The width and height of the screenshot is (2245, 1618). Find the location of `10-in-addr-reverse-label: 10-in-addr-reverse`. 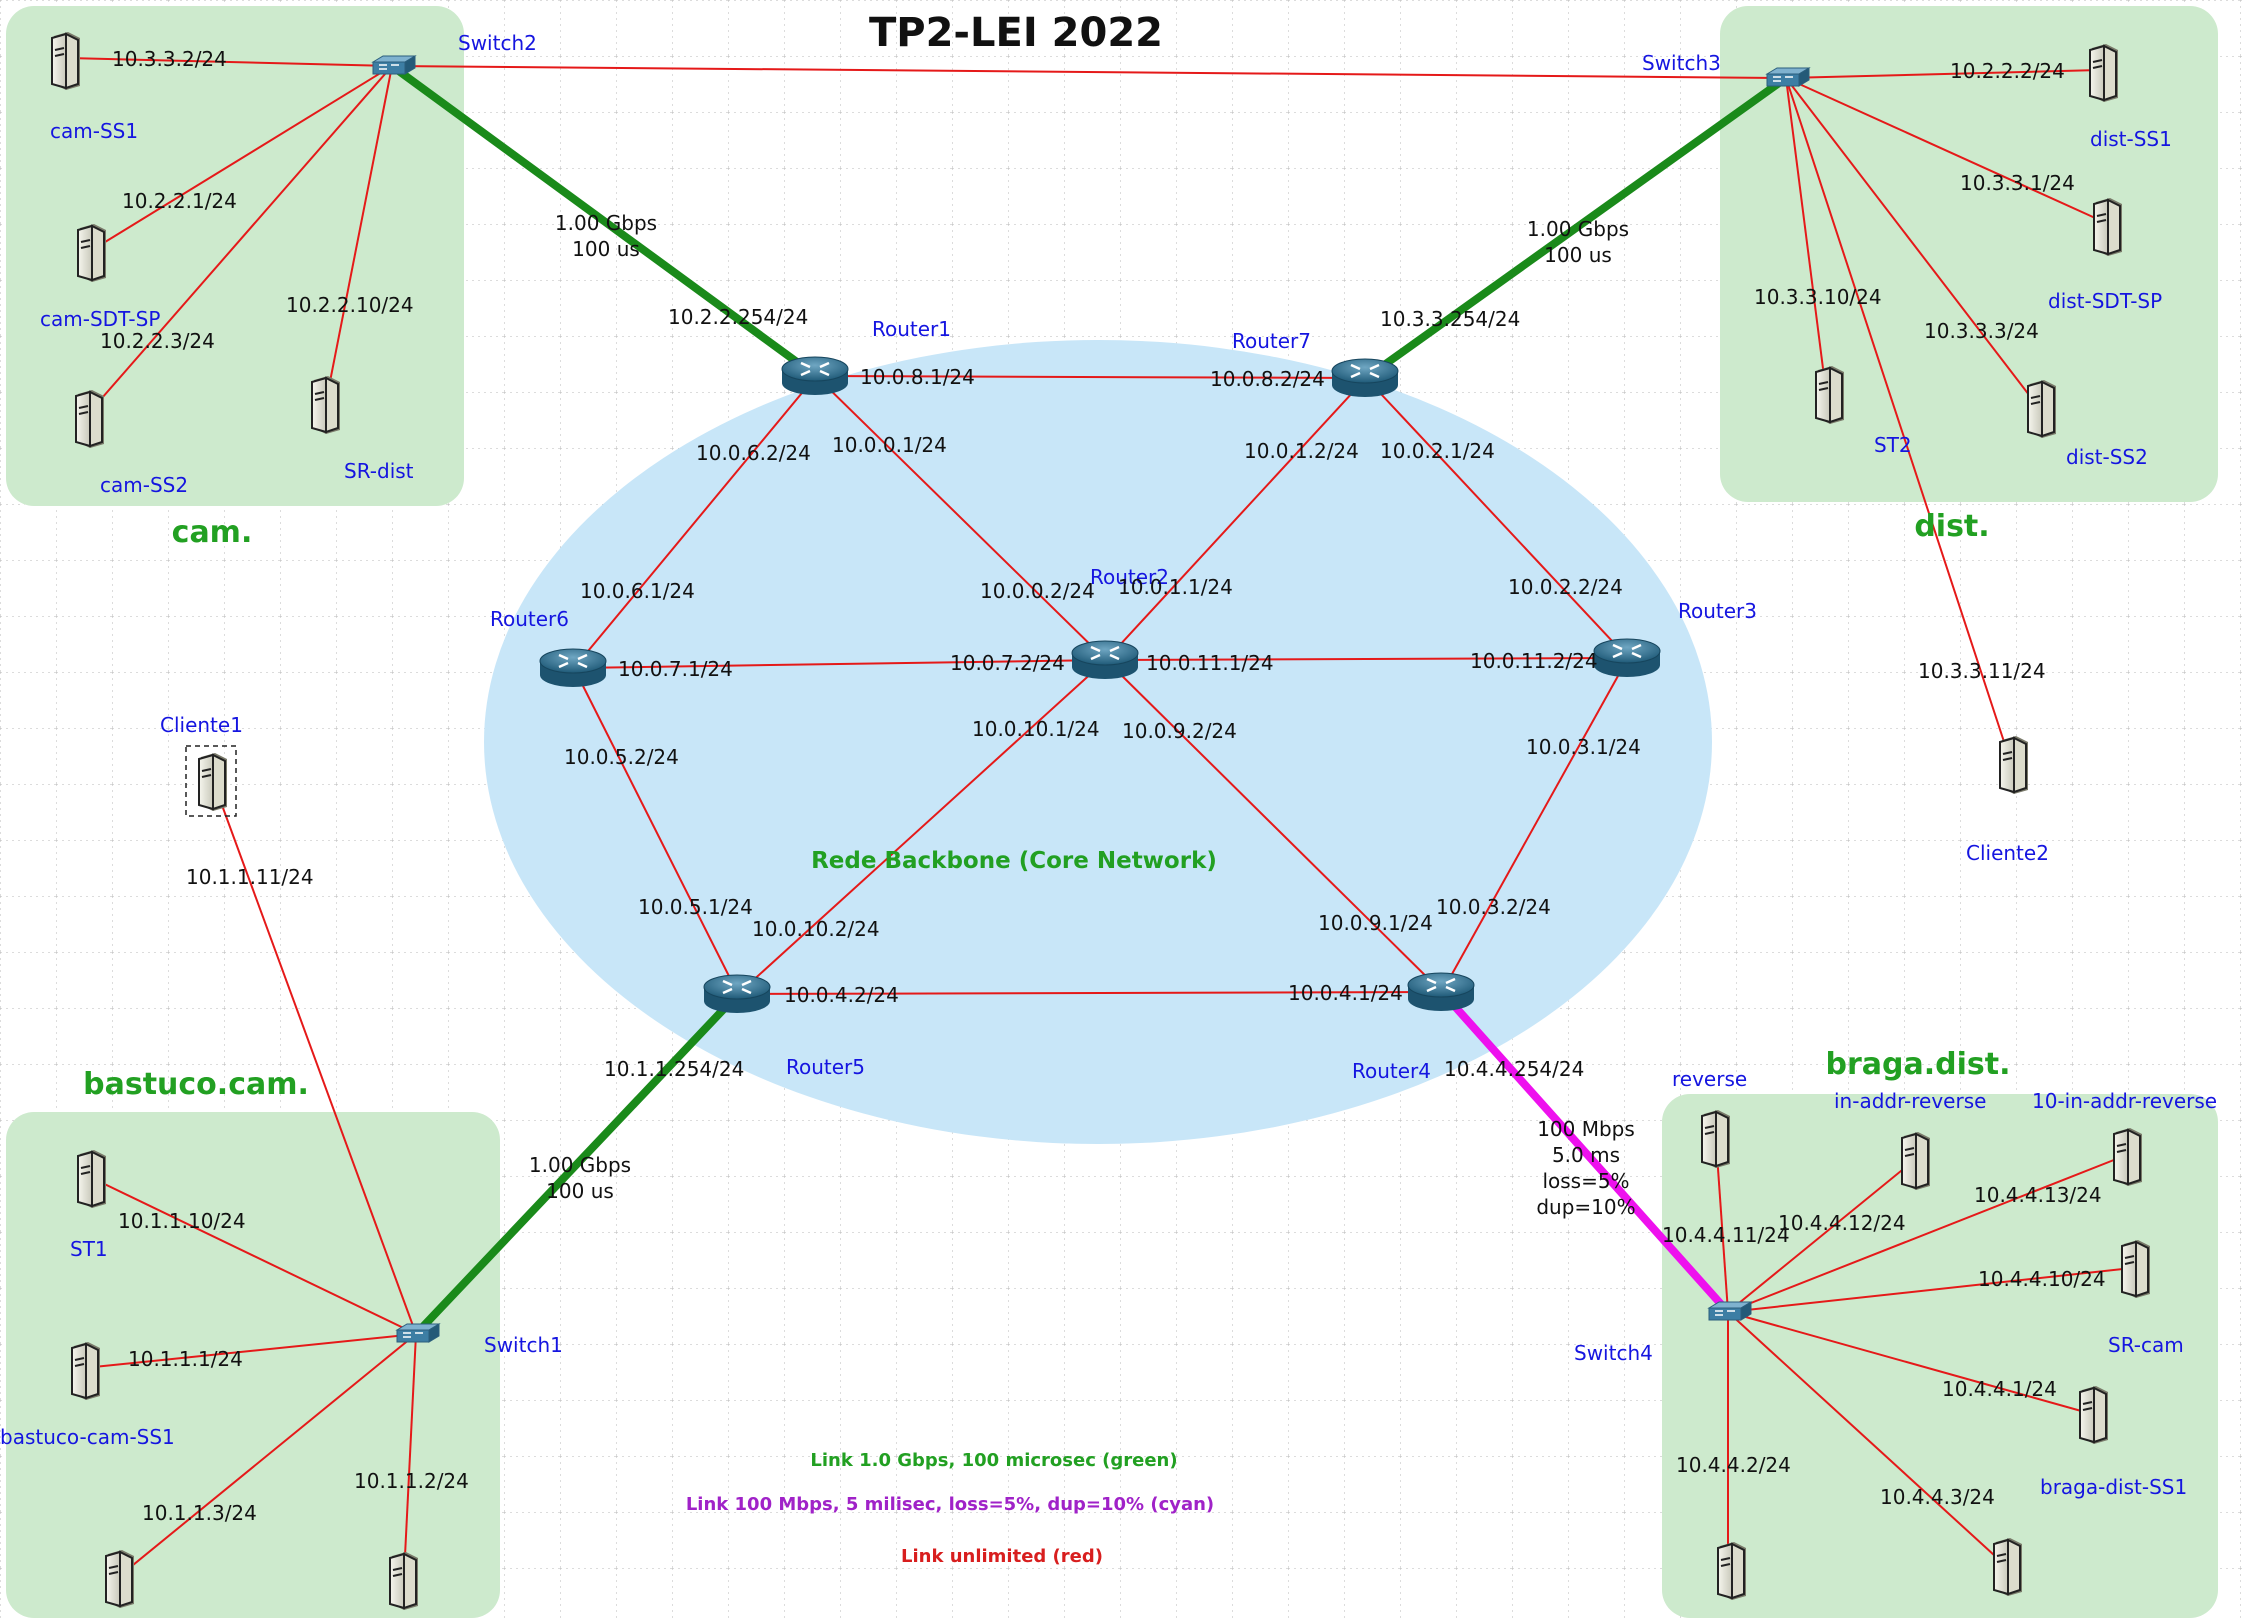

10-in-addr-reverse-label: 10-in-addr-reverse is located at coordinates (2124, 1101).